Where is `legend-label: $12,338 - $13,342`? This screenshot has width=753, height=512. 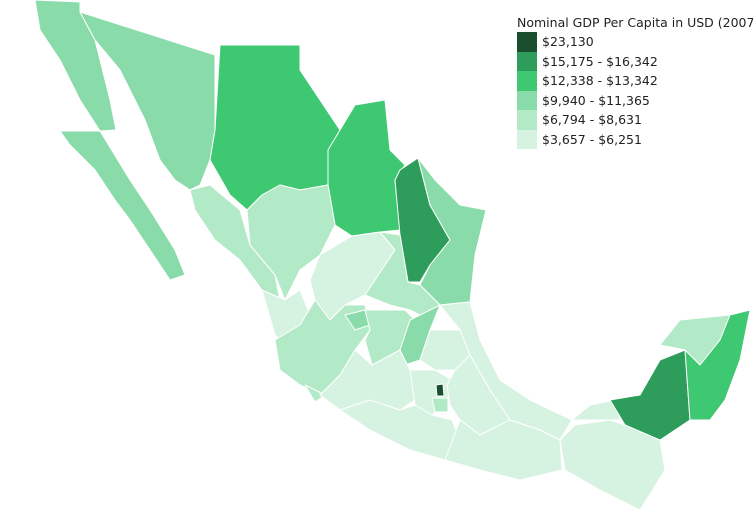
legend-label: $12,338 - $13,342 is located at coordinates (600, 81).